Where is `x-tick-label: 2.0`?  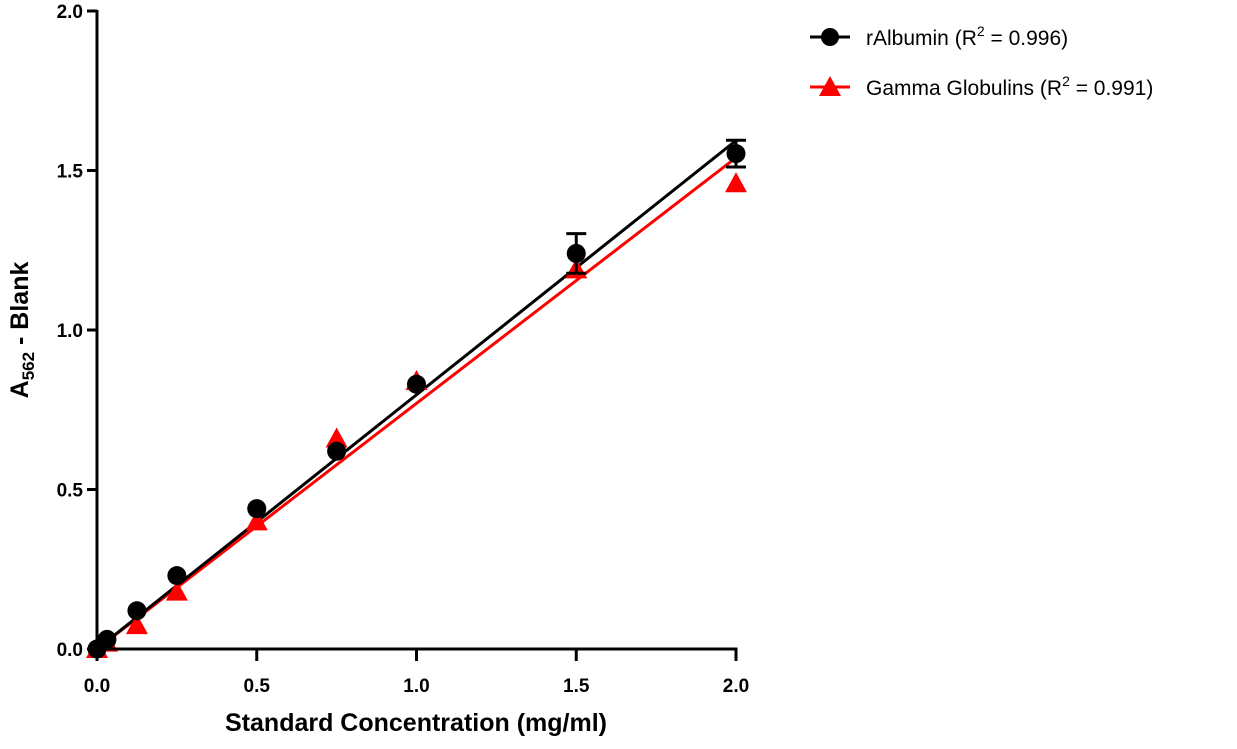
x-tick-label: 2.0 is located at coordinates (736, 686).